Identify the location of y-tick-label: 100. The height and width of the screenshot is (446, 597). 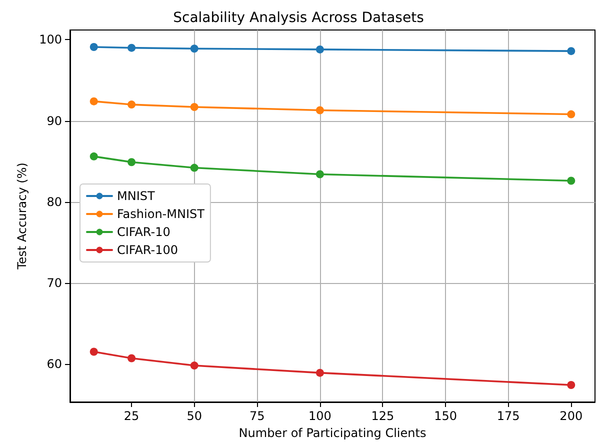
(50, 39).